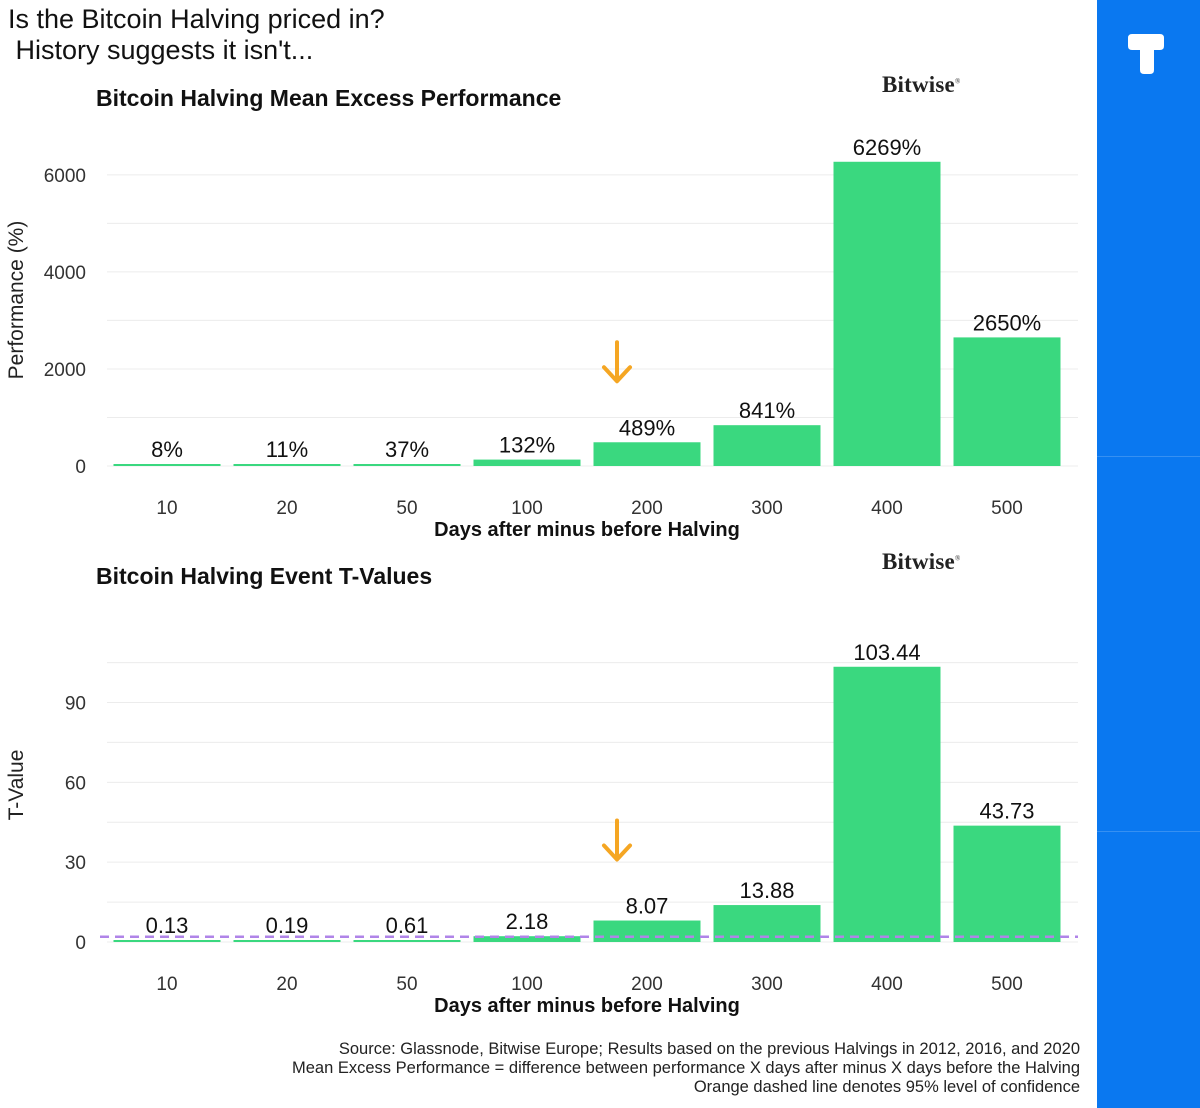 Image resolution: width=1200 pixels, height=1108 pixels. Describe the element at coordinates (527, 921) in the screenshot. I see `bar-value-label: 2.18` at that location.